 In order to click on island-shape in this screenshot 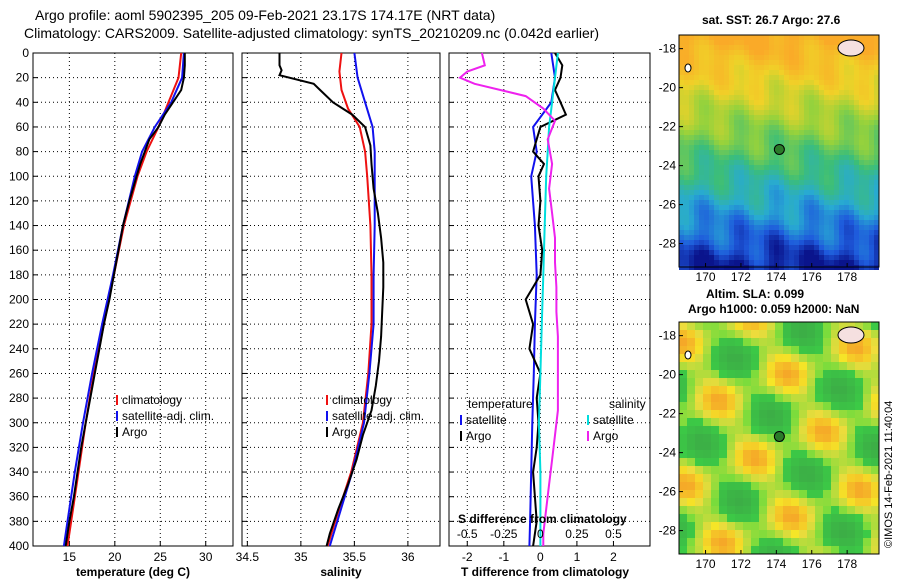, I will do `click(688, 68)`.